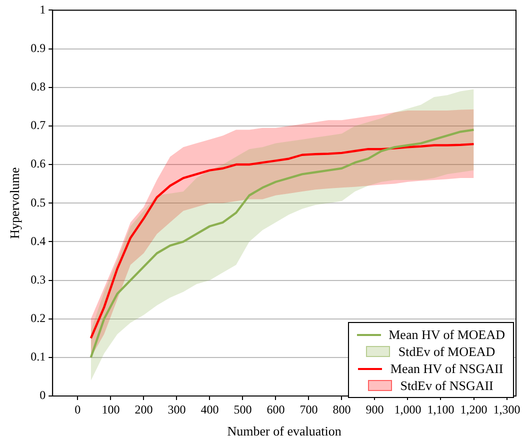 The width and height of the screenshot is (526, 446). I want to click on legend-label: Mean HV of MOEAD, so click(446, 334).